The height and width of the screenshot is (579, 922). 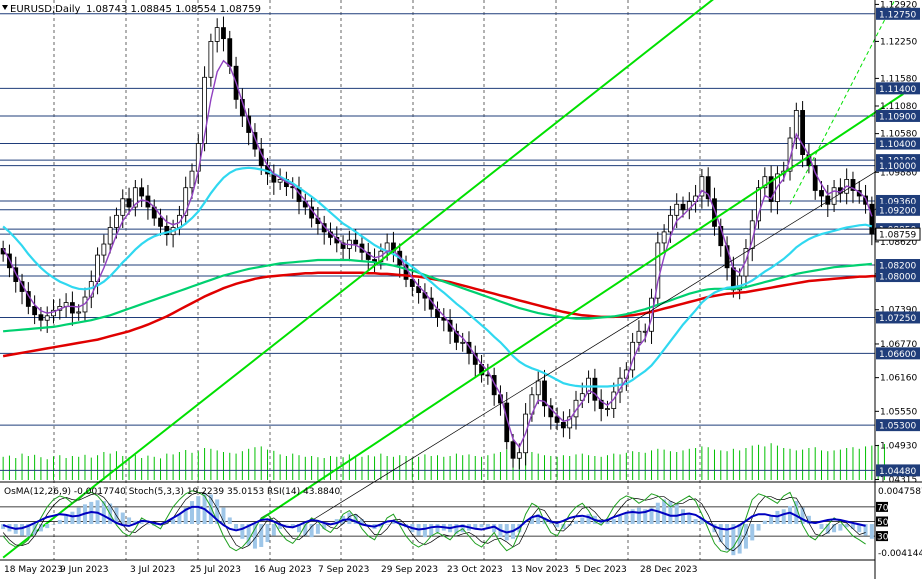 I want to click on osc-level-label-0: 70, so click(x=883, y=508).